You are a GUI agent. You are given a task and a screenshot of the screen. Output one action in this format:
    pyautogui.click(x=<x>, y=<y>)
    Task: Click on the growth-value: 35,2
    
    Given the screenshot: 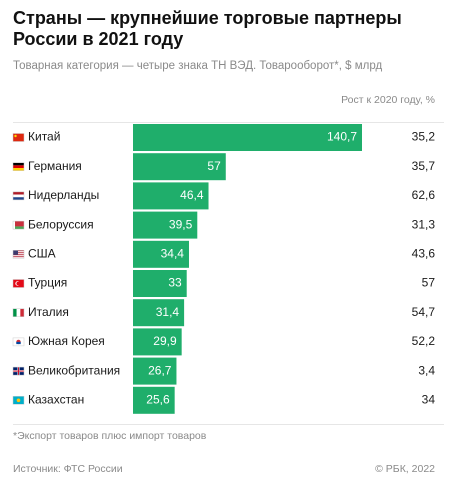 What is the action you would take?
    pyautogui.click(x=424, y=137)
    